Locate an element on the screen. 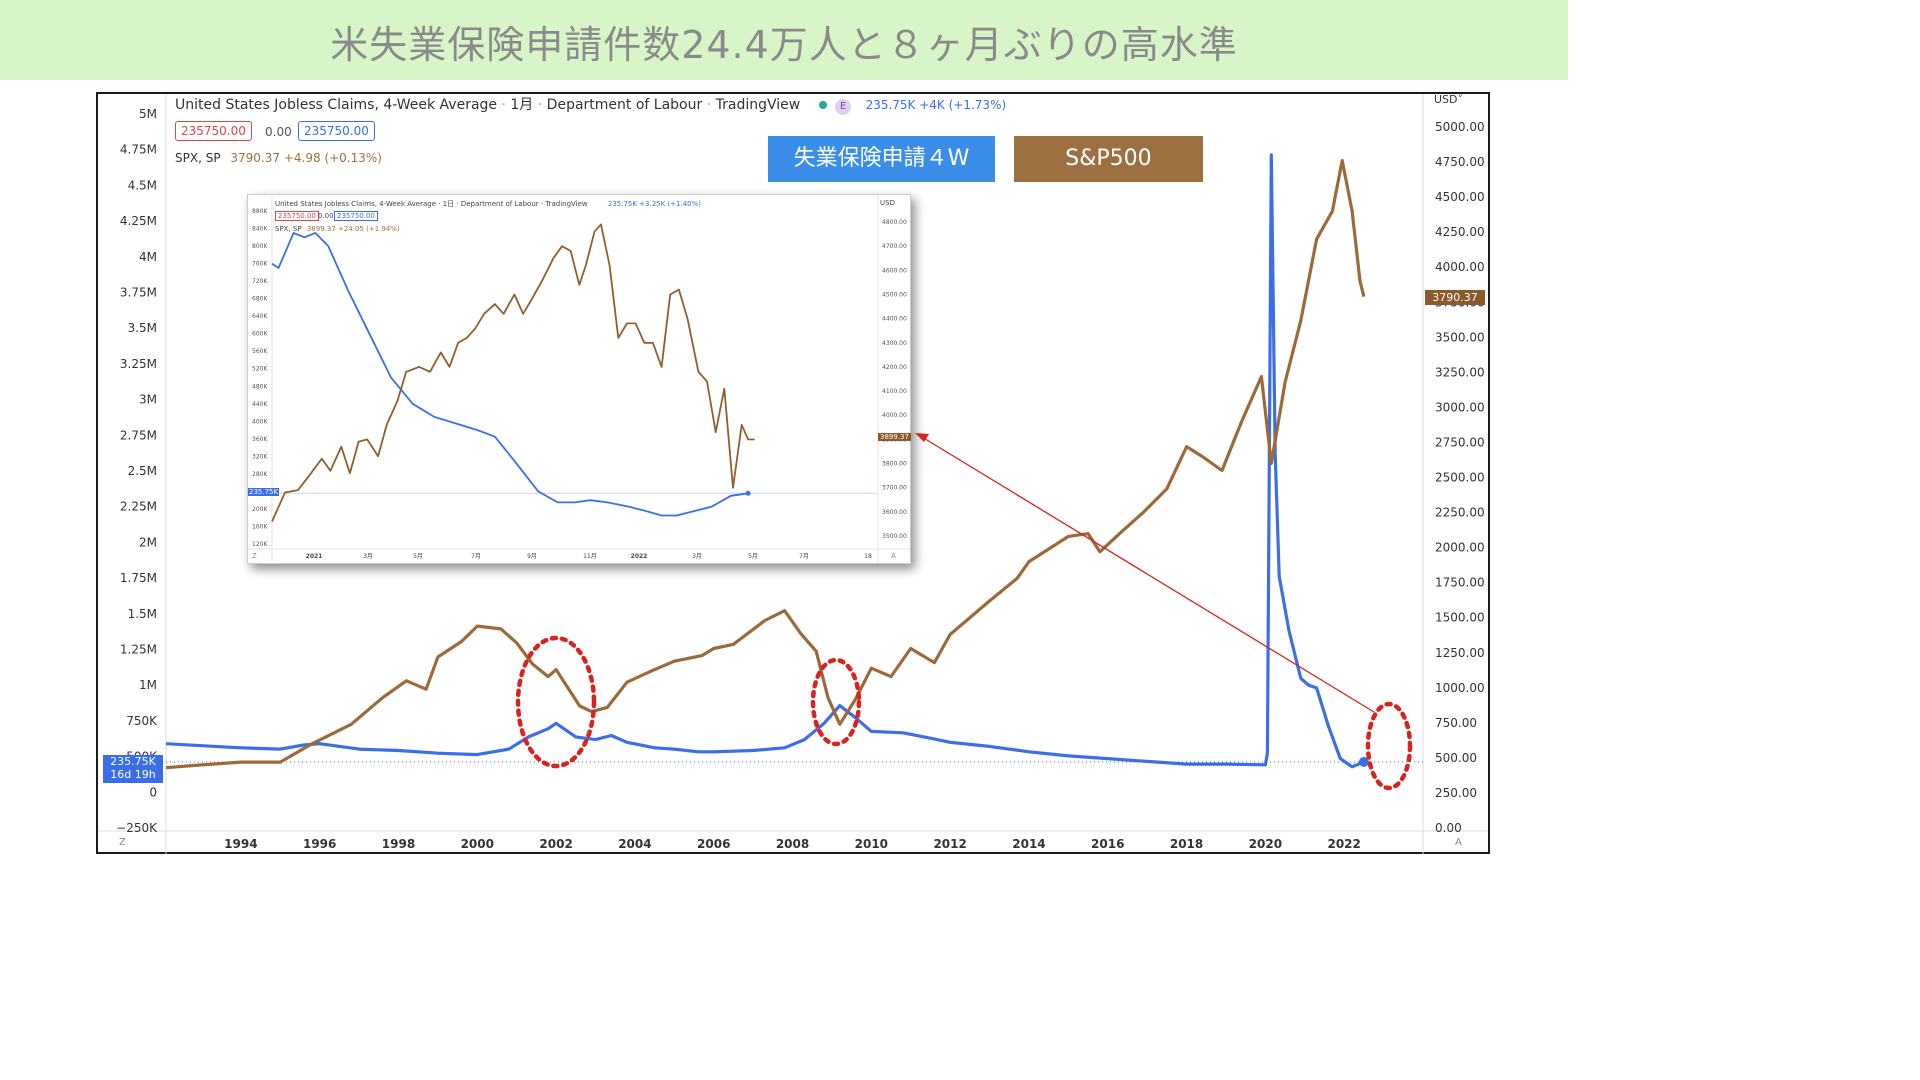 The height and width of the screenshot is (1080, 1920). inset-left-tick-label: 480K is located at coordinates (260, 386).